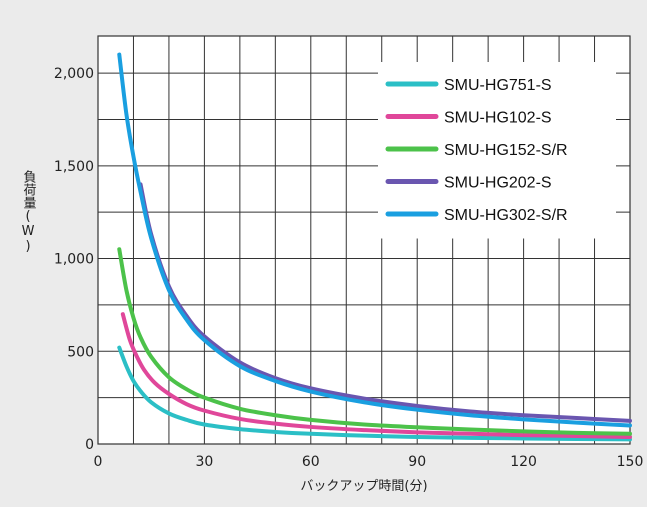 The width and height of the screenshot is (647, 507). What do you see at coordinates (506, 215) in the screenshot?
I see `legend-label: SMU-HG302-S/R` at bounding box center [506, 215].